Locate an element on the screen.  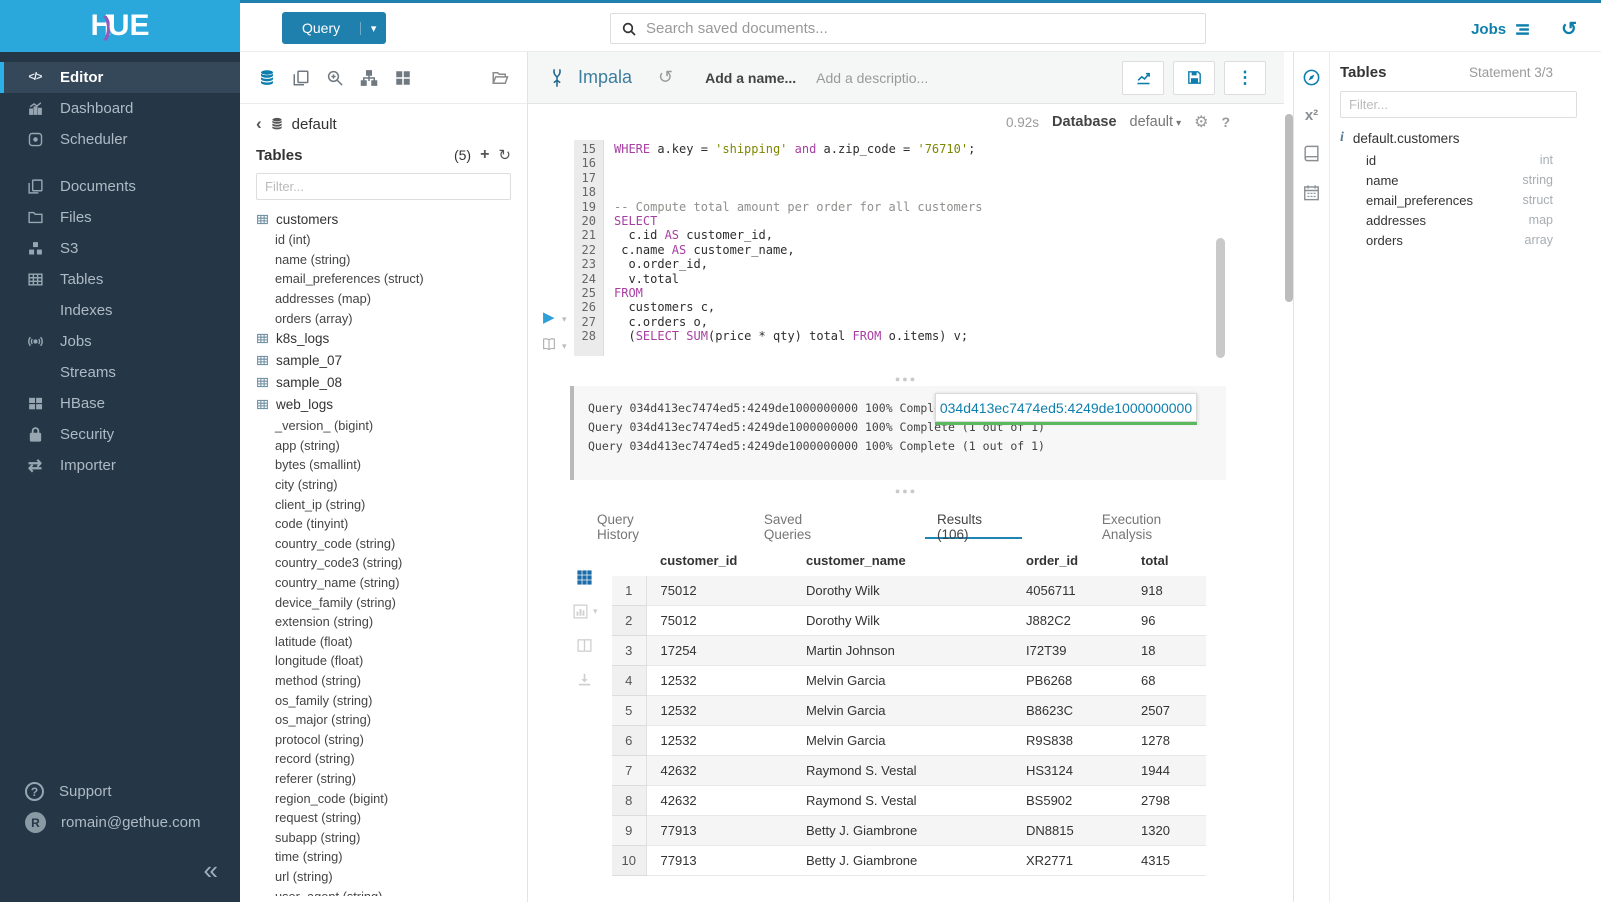
sidebar-footer-support: ? Support is located at coordinates (120, 791).